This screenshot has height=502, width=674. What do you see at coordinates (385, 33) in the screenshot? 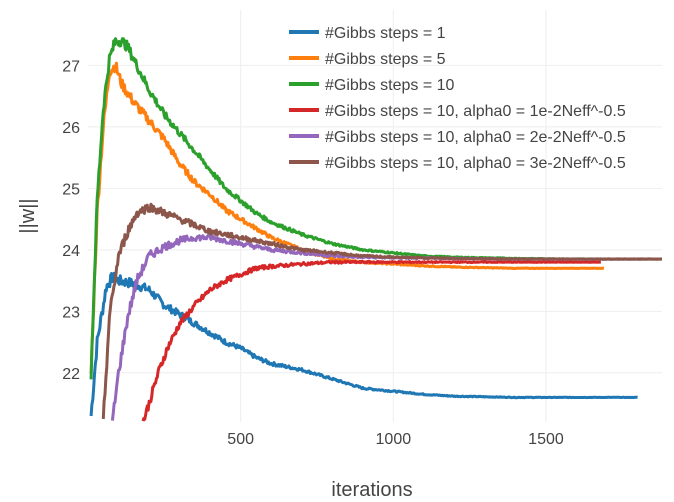
I see `legend-label-1: #Gibbs steps = 1` at bounding box center [385, 33].